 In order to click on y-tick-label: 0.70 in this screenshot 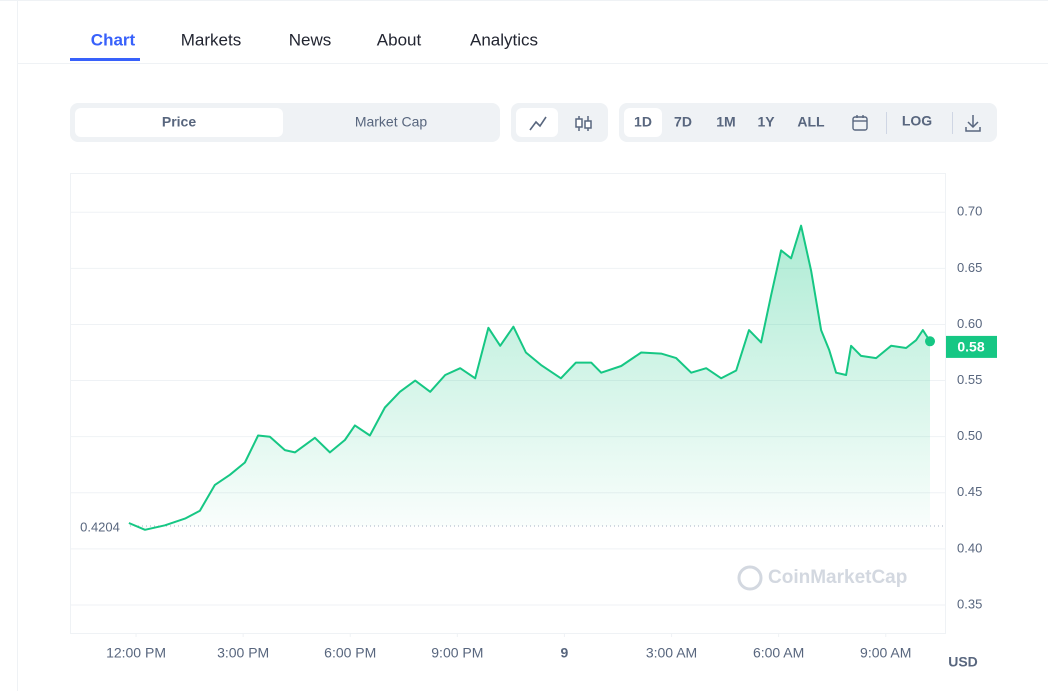, I will do `click(969, 211)`.